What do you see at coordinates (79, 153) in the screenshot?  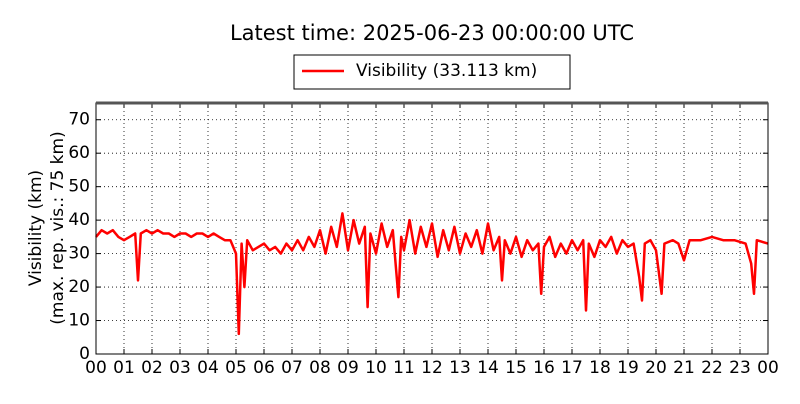 I see `y-tick-label: 60` at bounding box center [79, 153].